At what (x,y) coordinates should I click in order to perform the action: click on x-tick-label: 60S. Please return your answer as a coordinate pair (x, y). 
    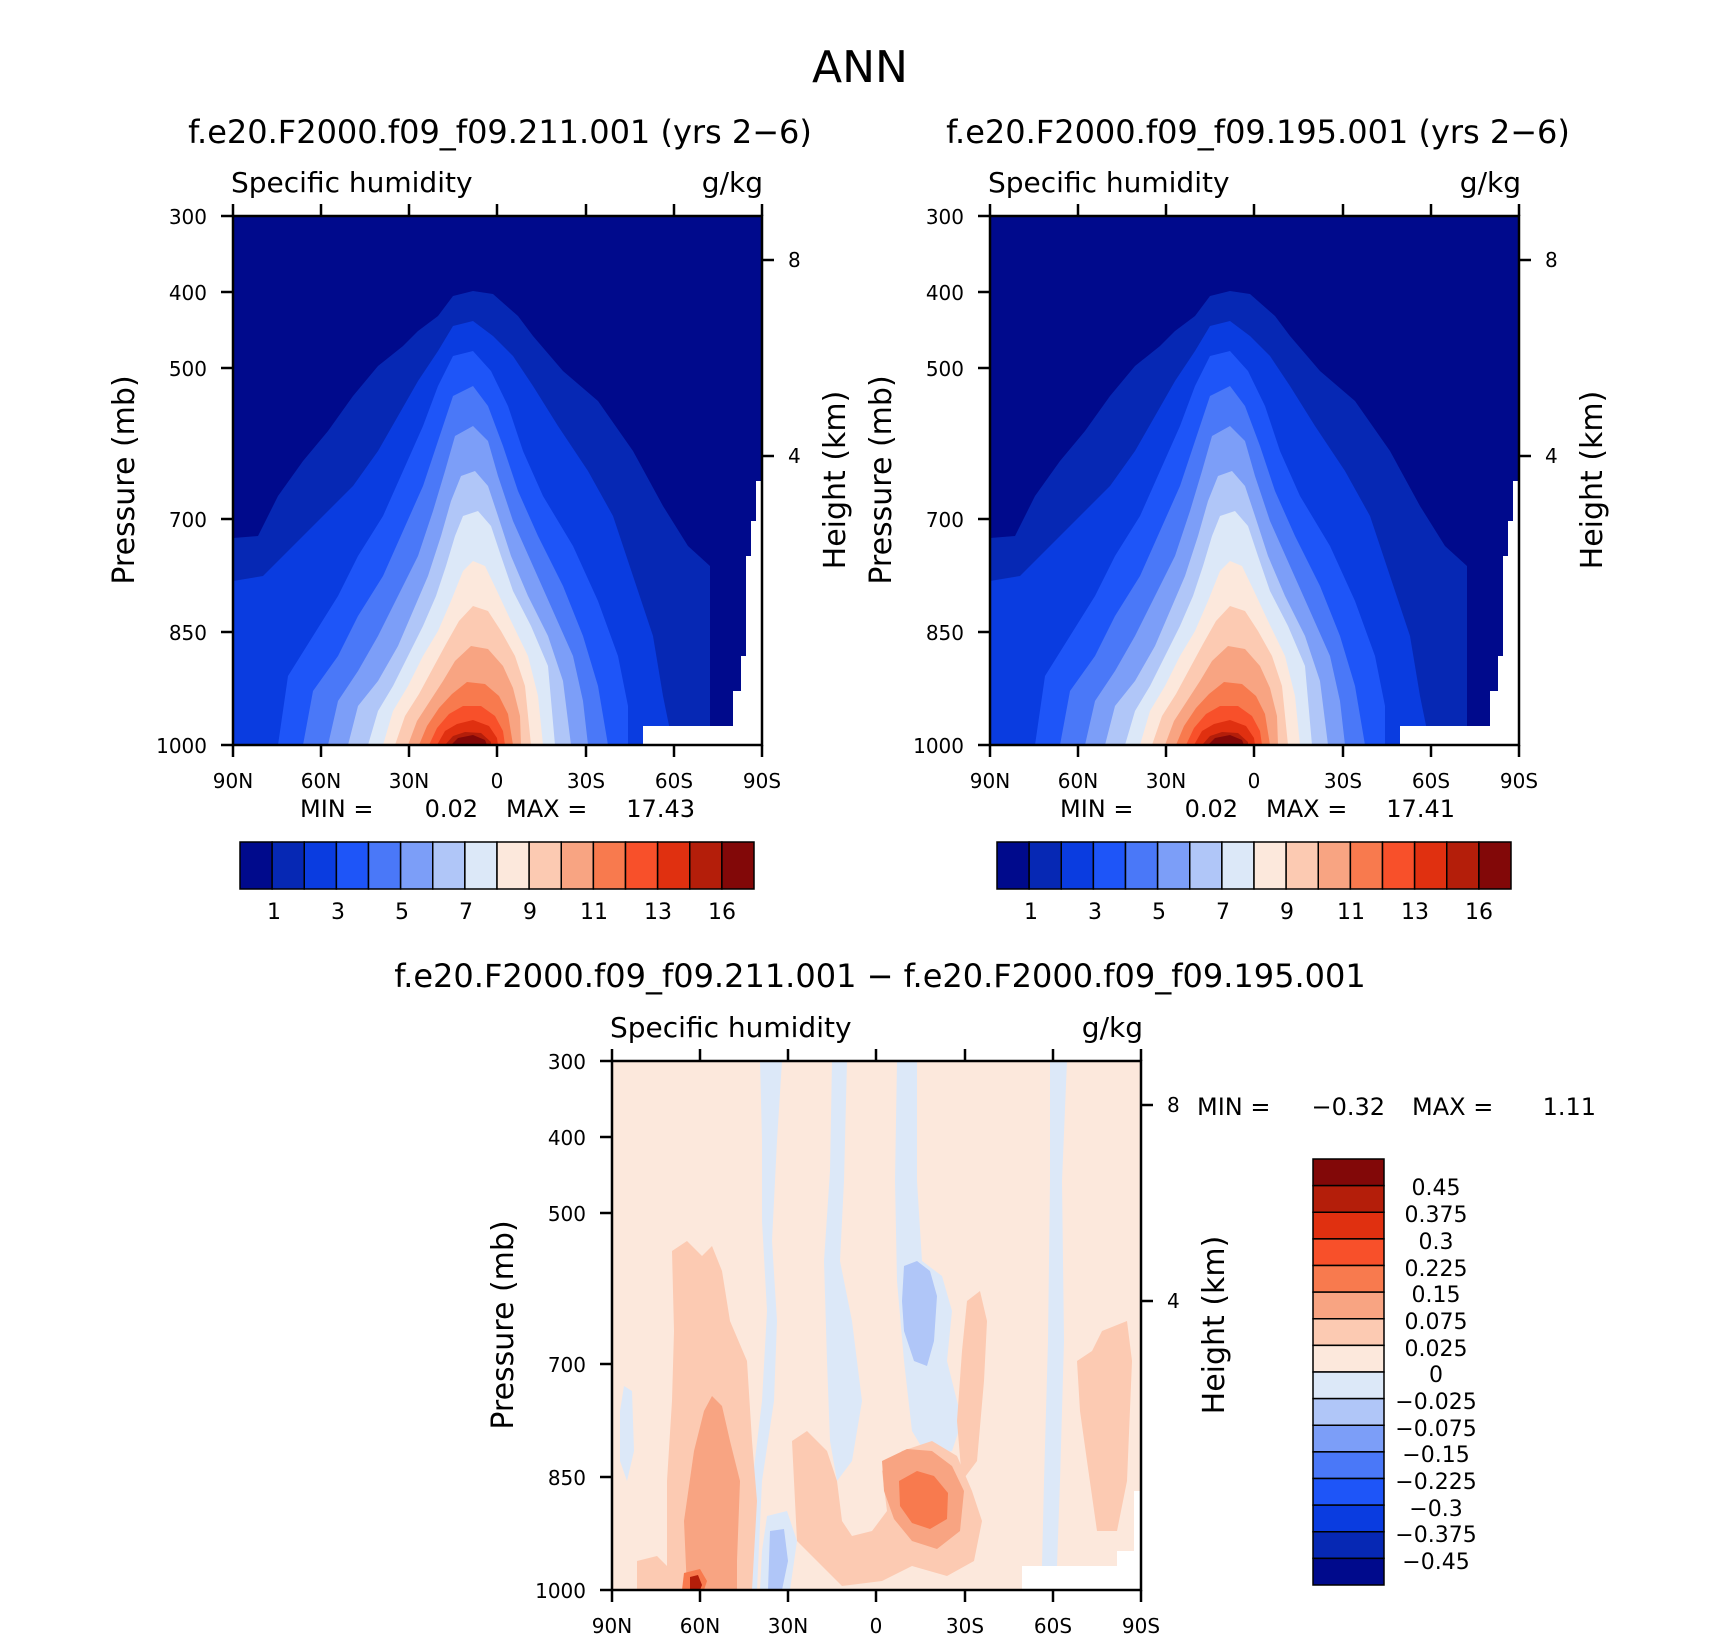
    Looking at the image, I should click on (674, 781).